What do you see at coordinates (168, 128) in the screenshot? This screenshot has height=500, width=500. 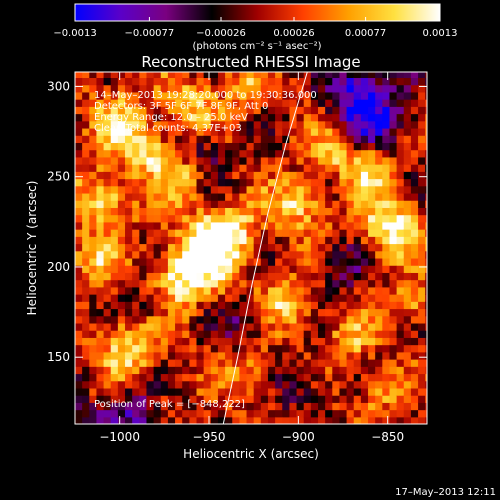 I see `annotation-clean: Clean Total counts: 4.37E+03` at bounding box center [168, 128].